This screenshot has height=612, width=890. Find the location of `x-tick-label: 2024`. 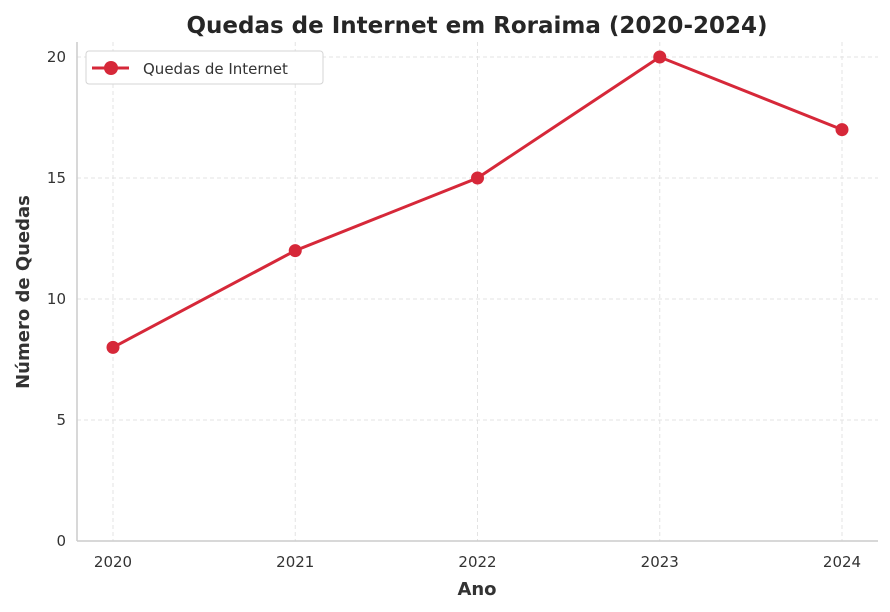

x-tick-label: 2024 is located at coordinates (842, 562).